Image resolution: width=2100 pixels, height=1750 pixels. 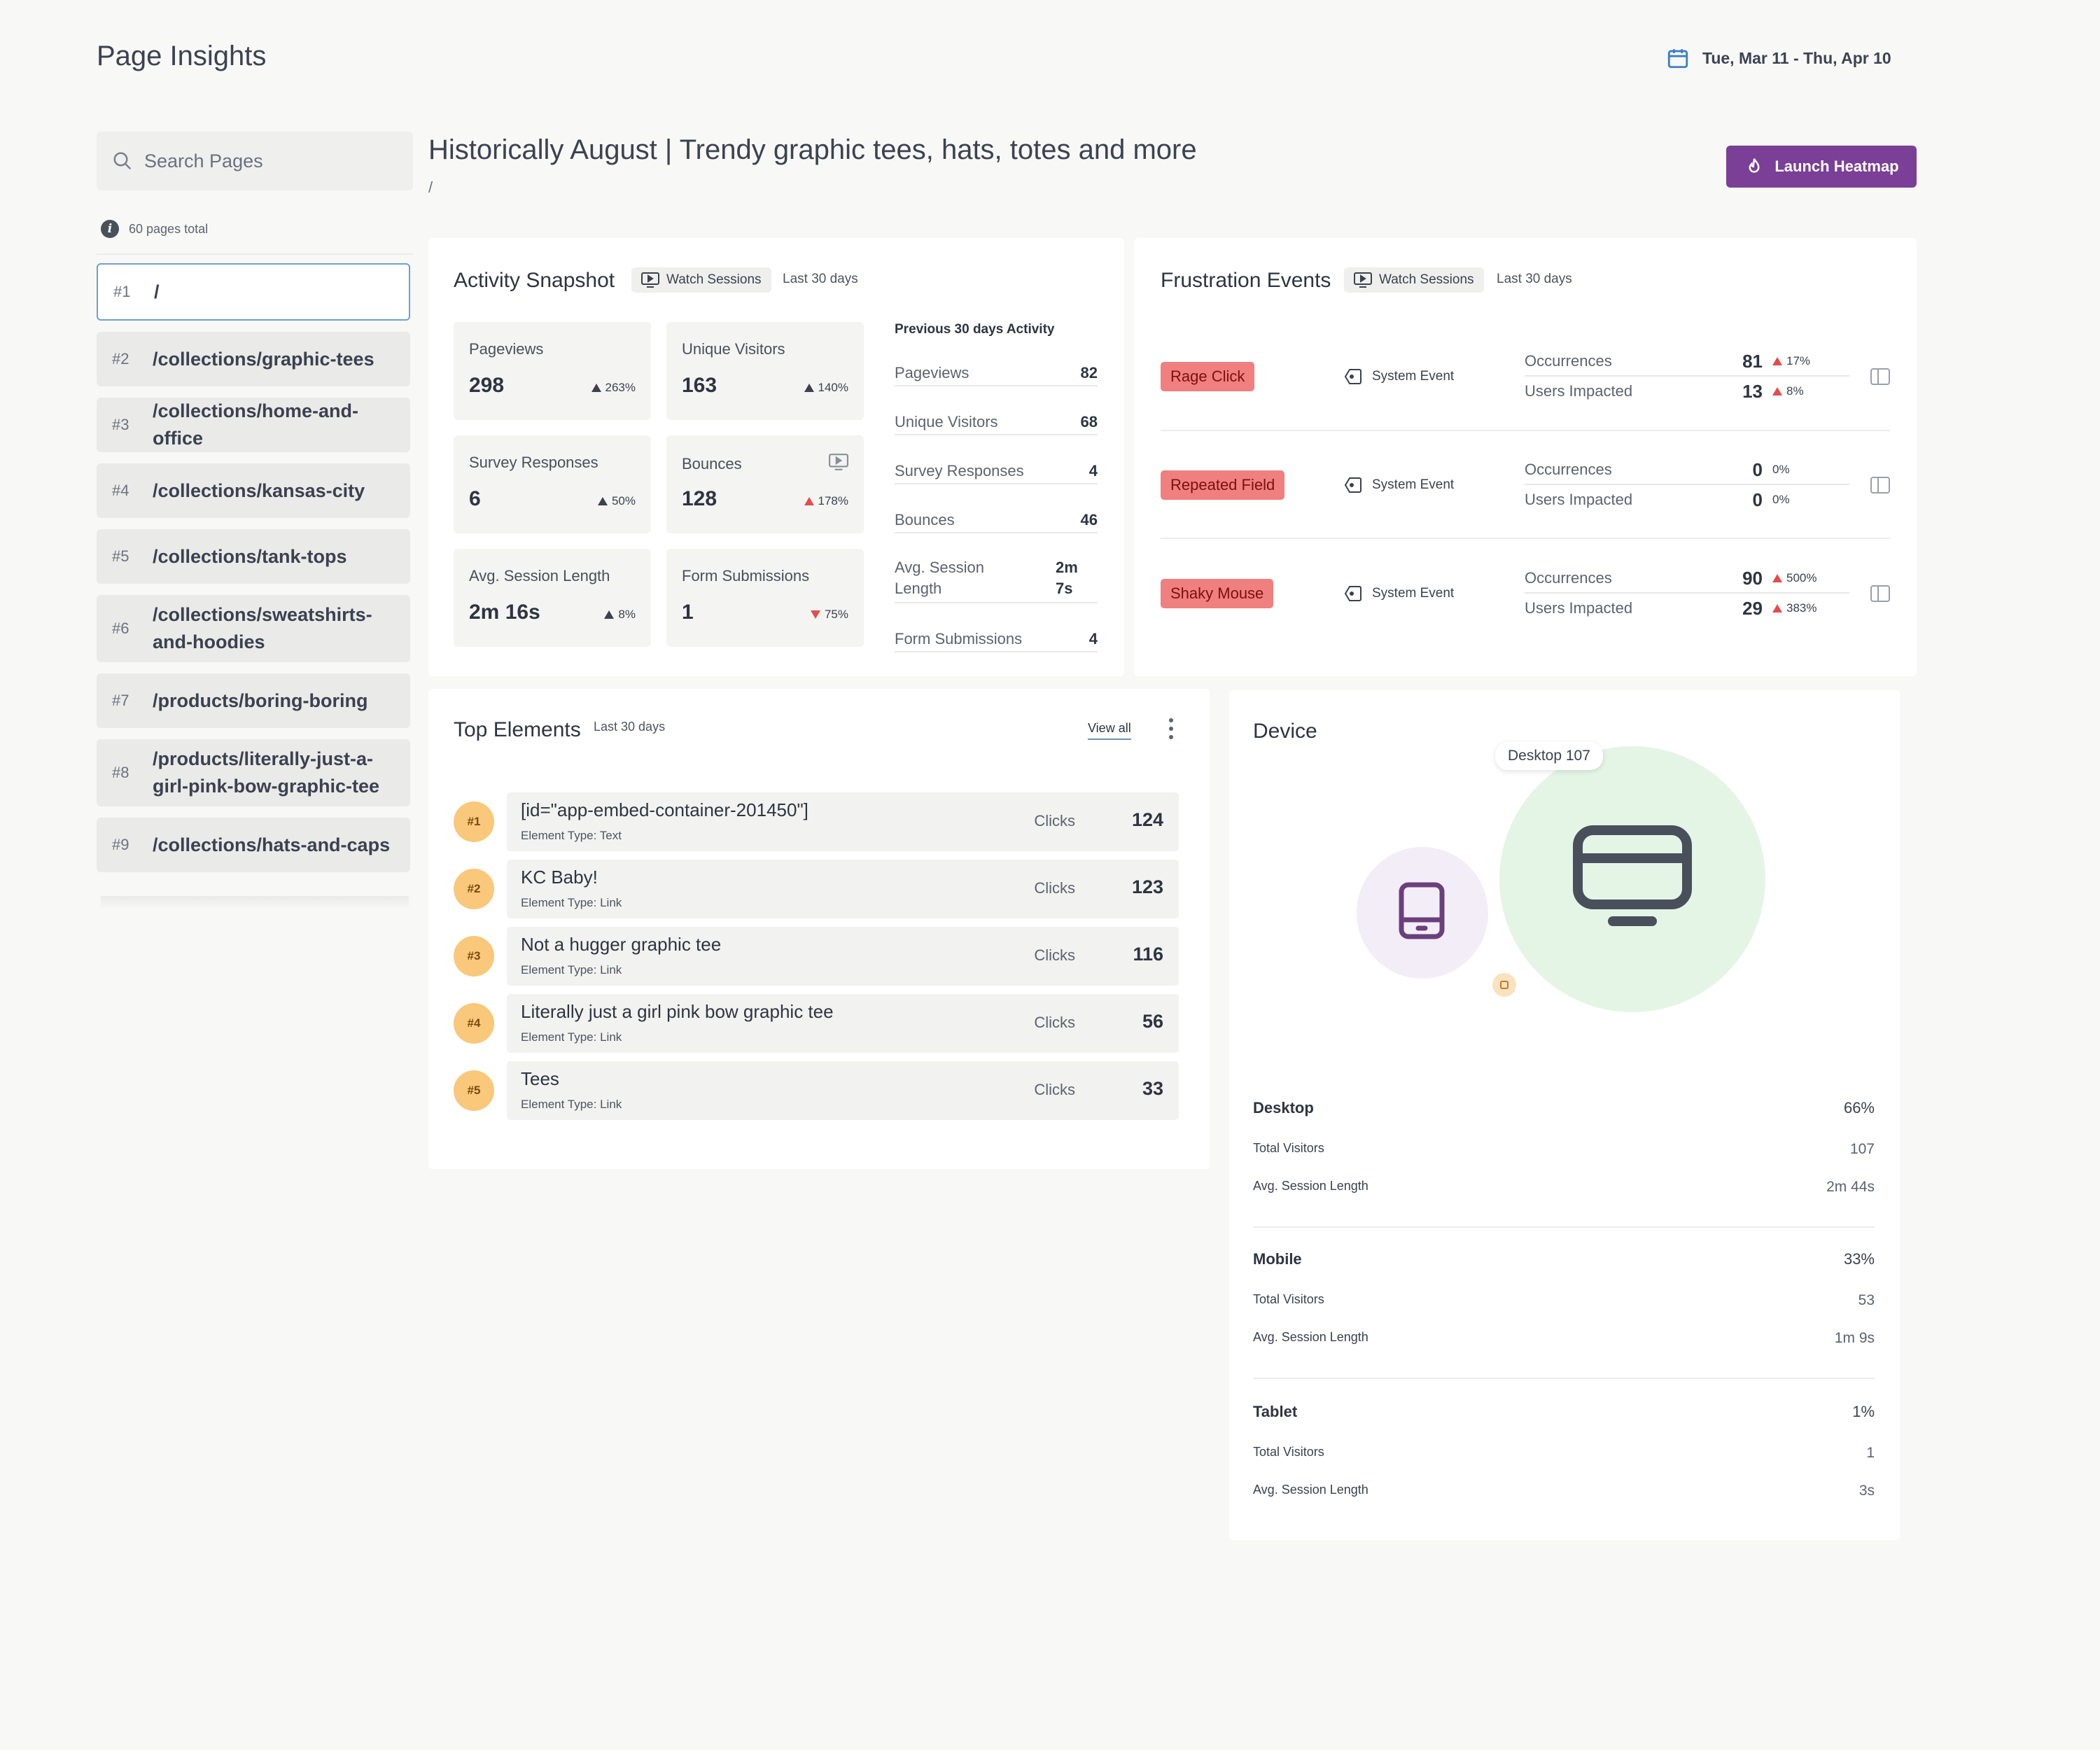 What do you see at coordinates (121, 359) in the screenshot?
I see `page-item-num: #2` at bounding box center [121, 359].